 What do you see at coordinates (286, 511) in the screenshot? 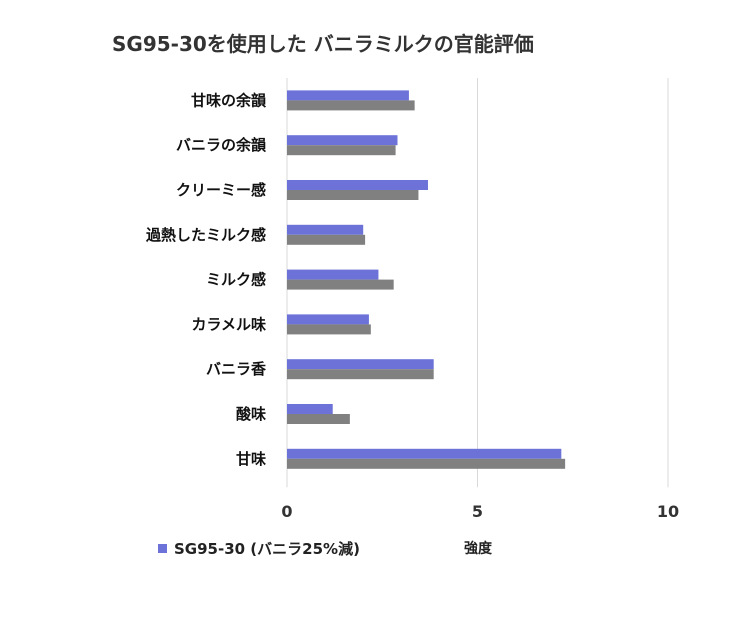
I see `x-tick-label: 0` at bounding box center [286, 511].